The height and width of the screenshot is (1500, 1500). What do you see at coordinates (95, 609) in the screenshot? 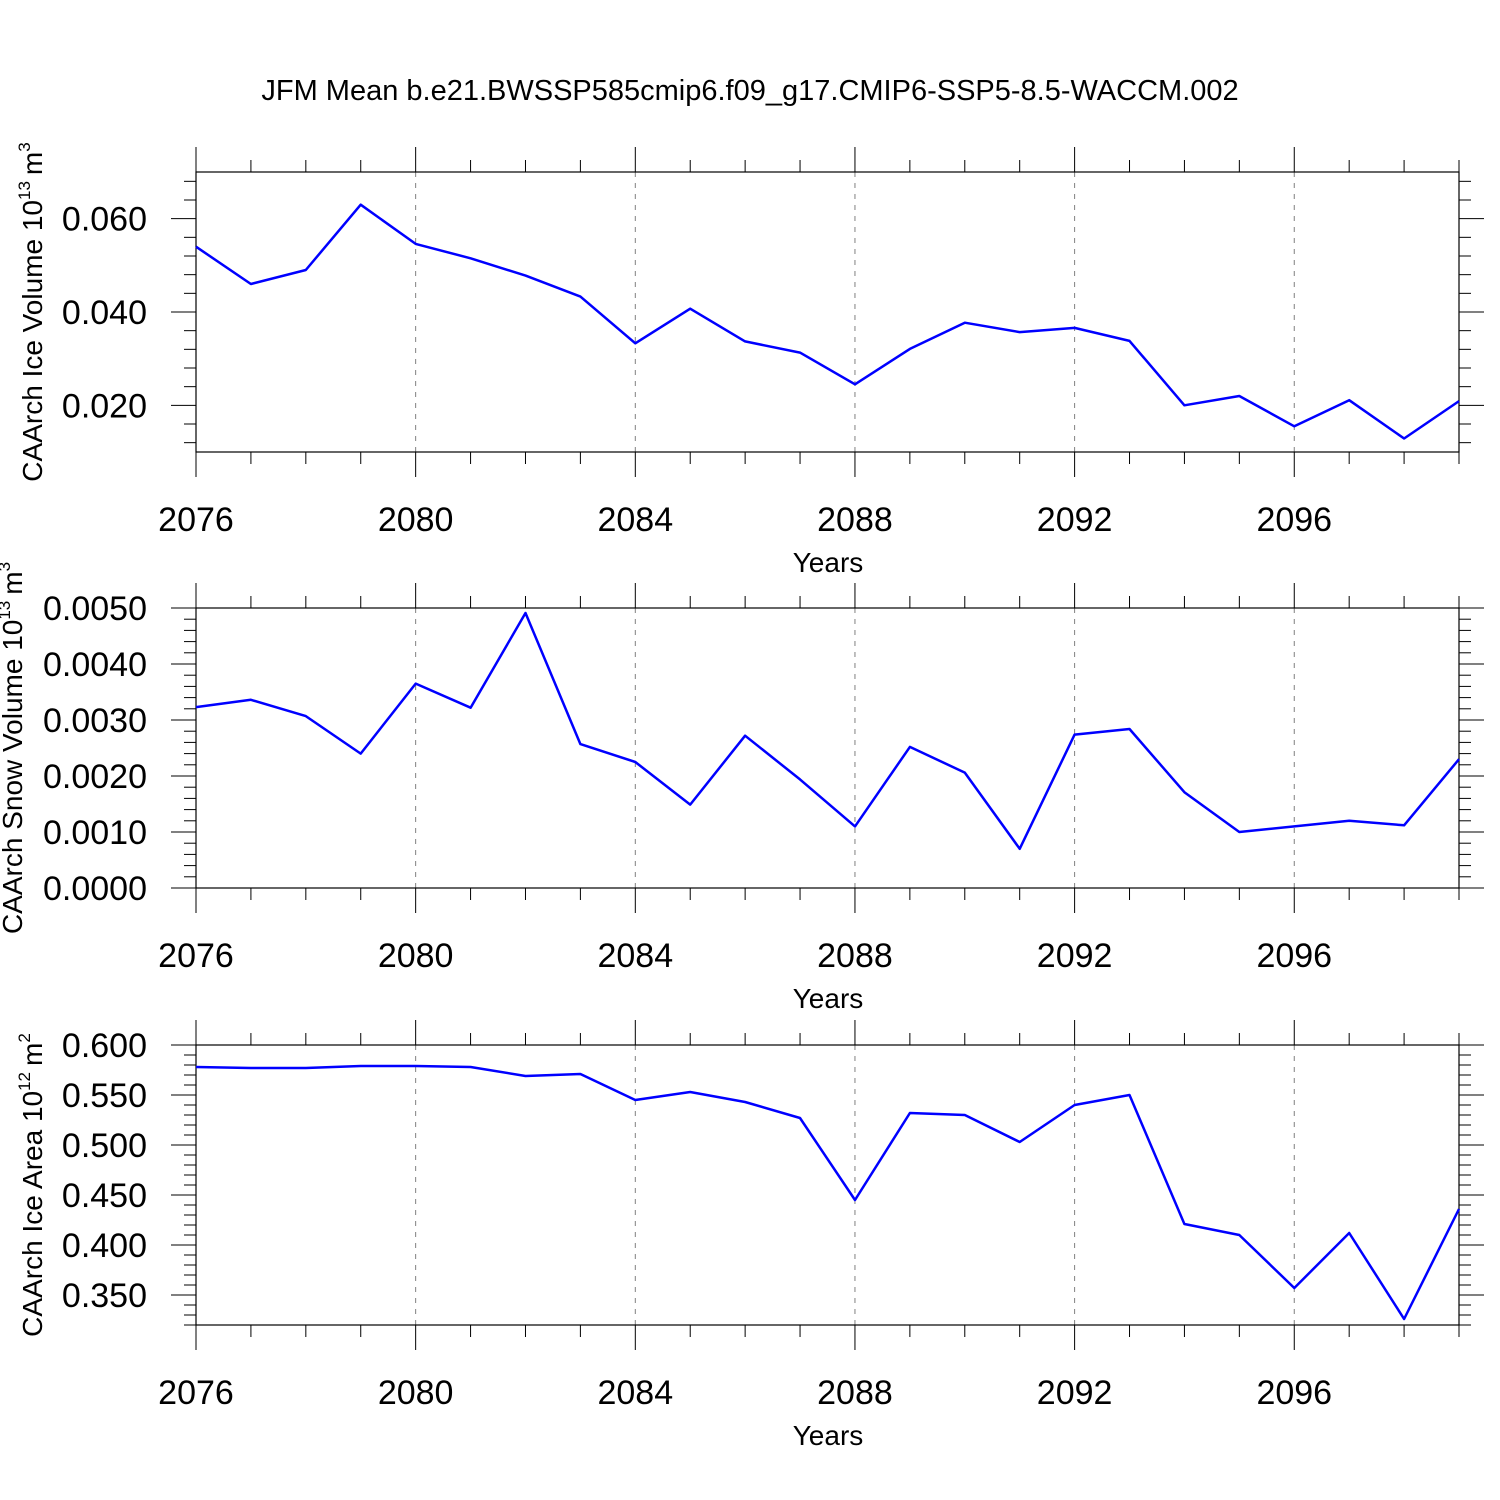
I see `y-tick-label: 0.0050` at bounding box center [95, 609].